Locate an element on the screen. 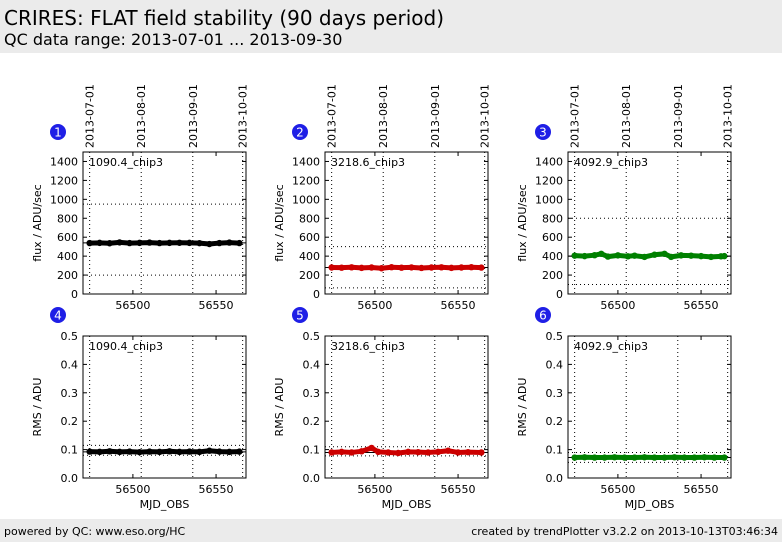 This screenshot has width=782, height=542. panel-number: 6 is located at coordinates (543, 316).